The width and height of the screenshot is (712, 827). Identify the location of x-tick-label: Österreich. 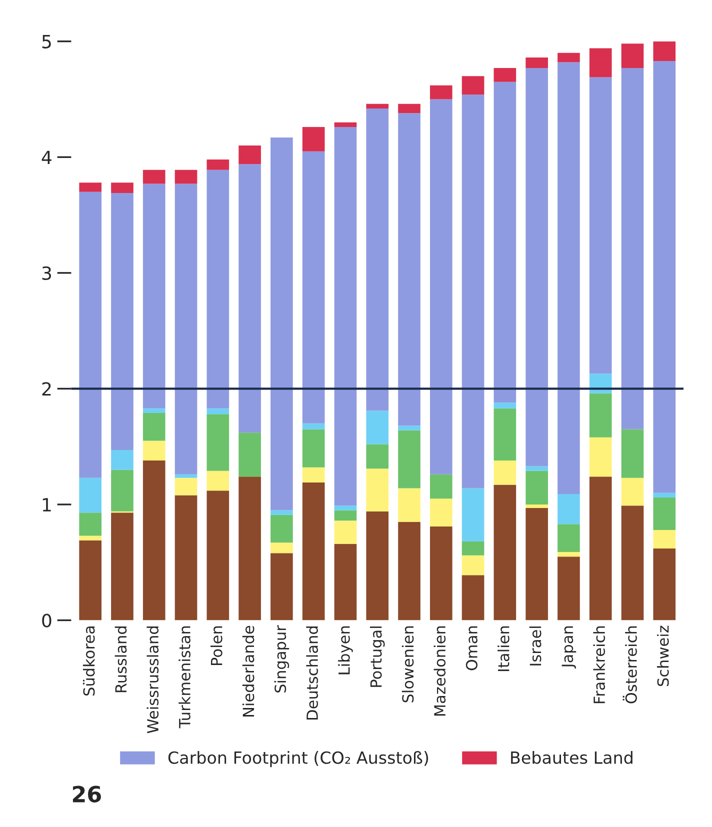
(629, 665).